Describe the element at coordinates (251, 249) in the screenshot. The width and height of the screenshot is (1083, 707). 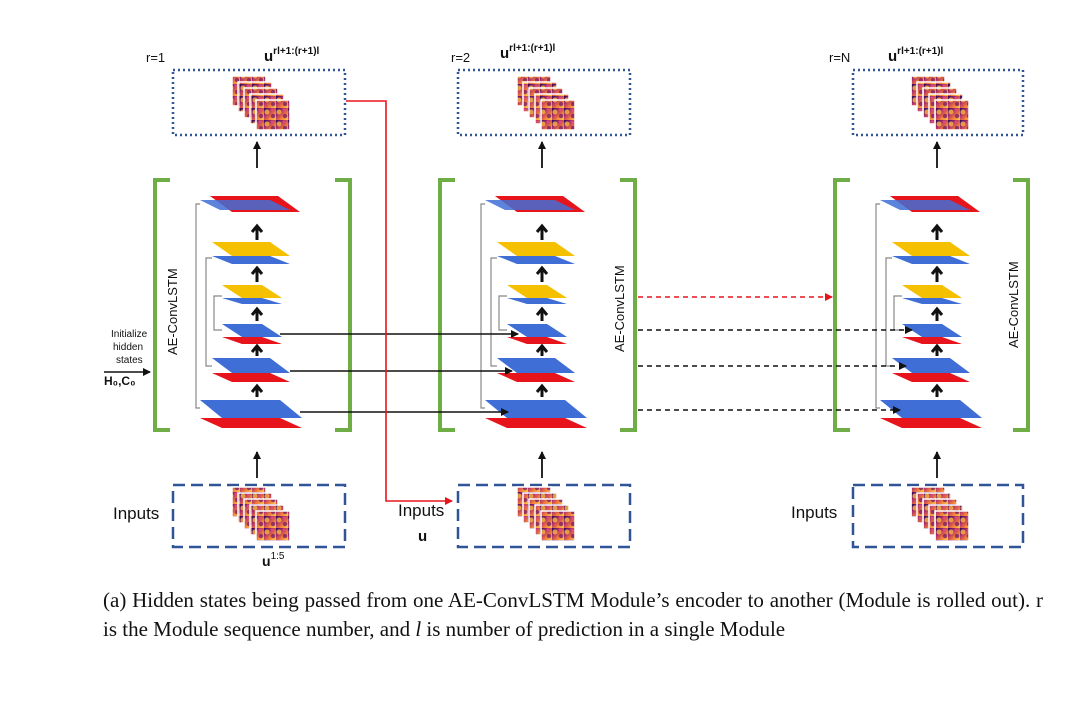
I see `layer-decoder-yellow` at that location.